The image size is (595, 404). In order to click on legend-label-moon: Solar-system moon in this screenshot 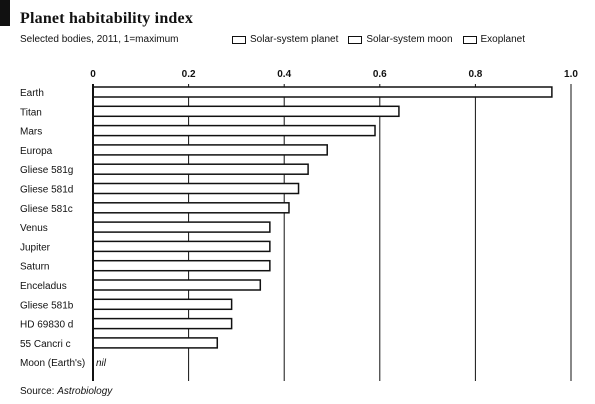, I will do `click(409, 39)`.